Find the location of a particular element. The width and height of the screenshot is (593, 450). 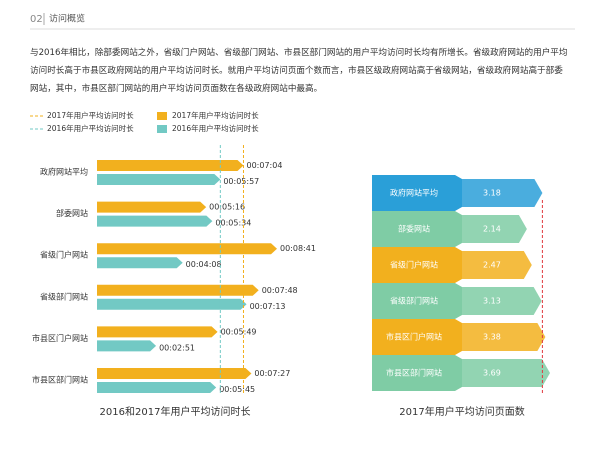

value-label: 00:08:41 is located at coordinates (298, 248).